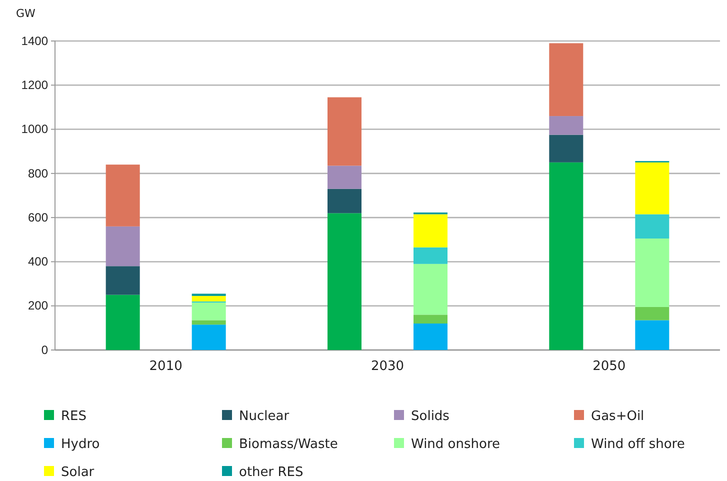 The image size is (727, 481). I want to click on legend-label: Biomass/Waste, so click(288, 444).